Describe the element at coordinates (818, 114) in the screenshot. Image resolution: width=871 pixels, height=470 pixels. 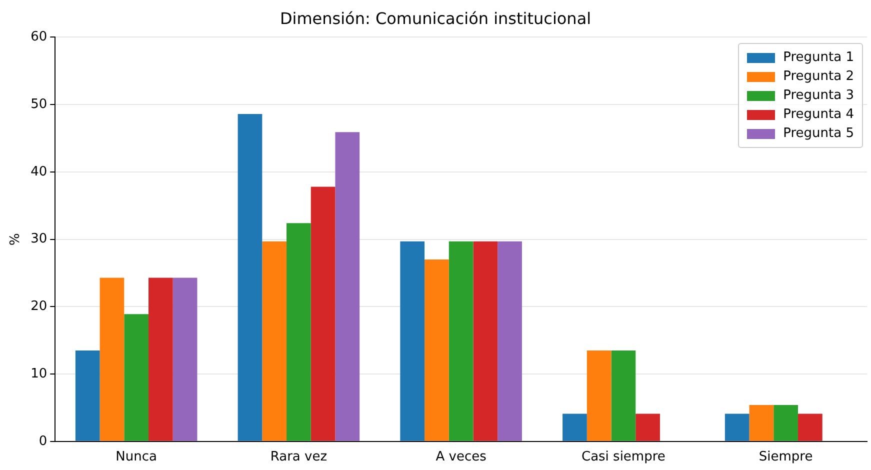
I see `legend-label: Pregunta 4` at that location.